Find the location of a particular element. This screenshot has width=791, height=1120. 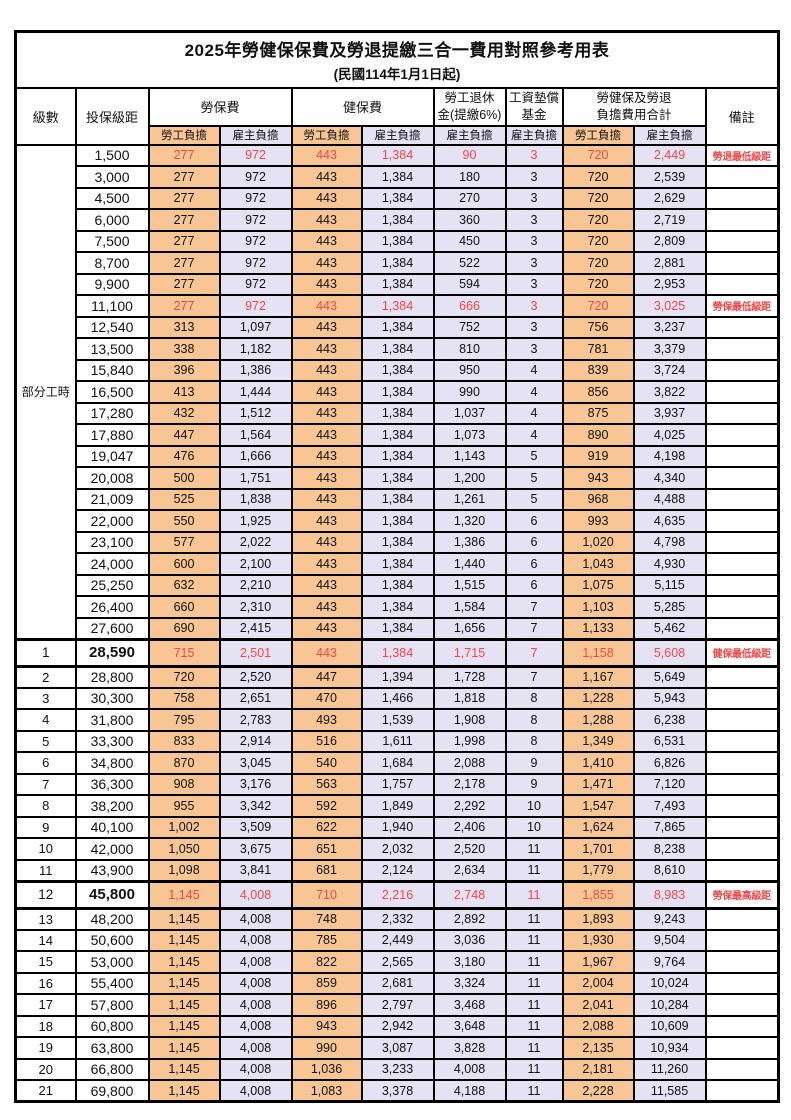

fee-cell: 10 is located at coordinates (534, 806).